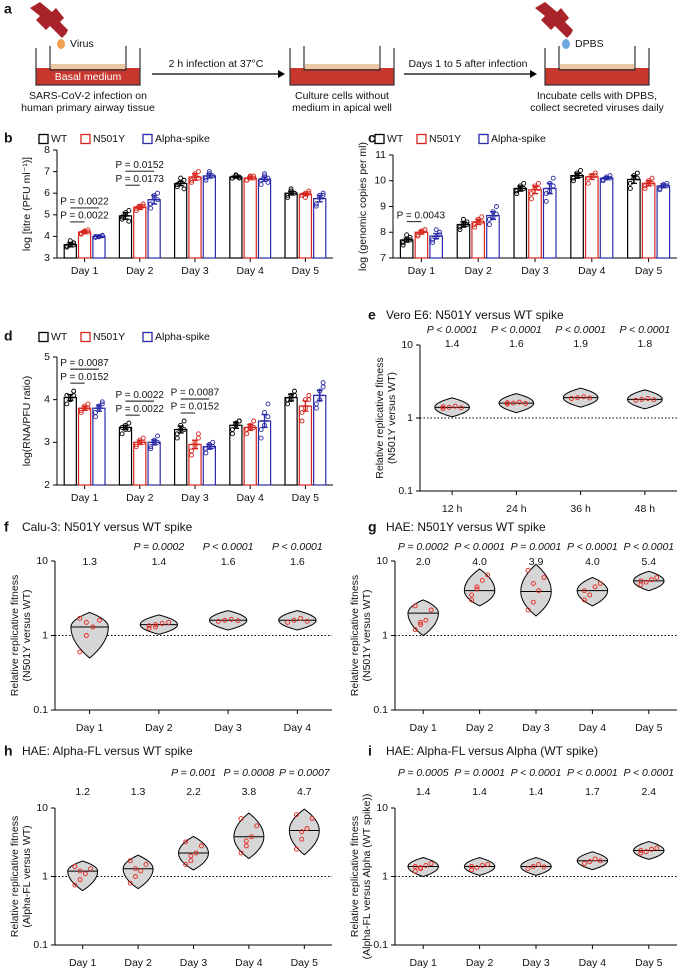 The image size is (685, 974). What do you see at coordinates (84, 363) in the screenshot?
I see `p-value: P = 0.0087` at bounding box center [84, 363].